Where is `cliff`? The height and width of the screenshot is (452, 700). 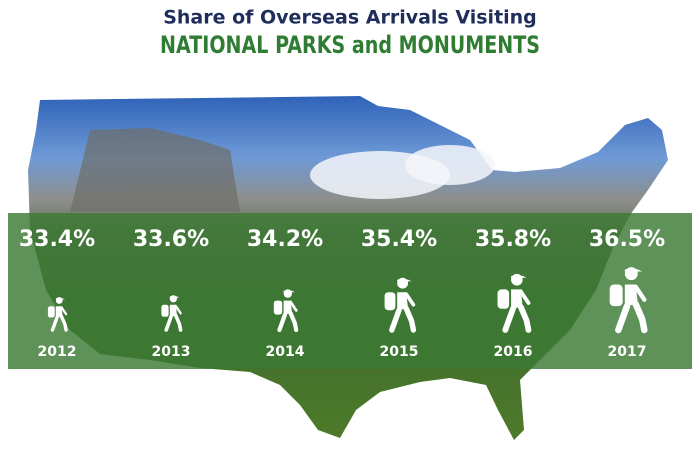
cliff is located at coordinates (155, 170).